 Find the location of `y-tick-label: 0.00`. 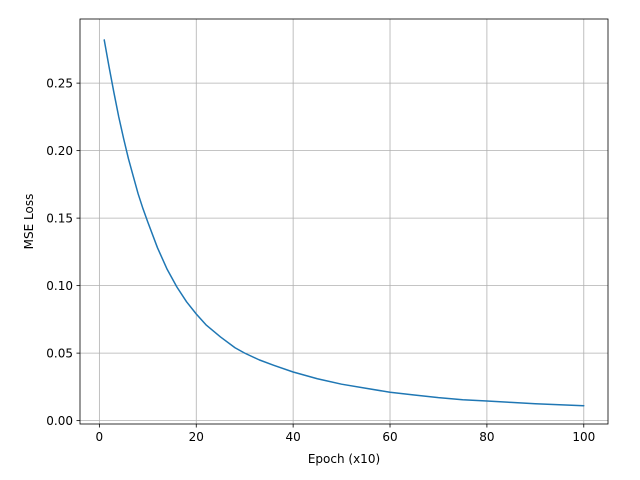

y-tick-label: 0.00 is located at coordinates (59, 421).